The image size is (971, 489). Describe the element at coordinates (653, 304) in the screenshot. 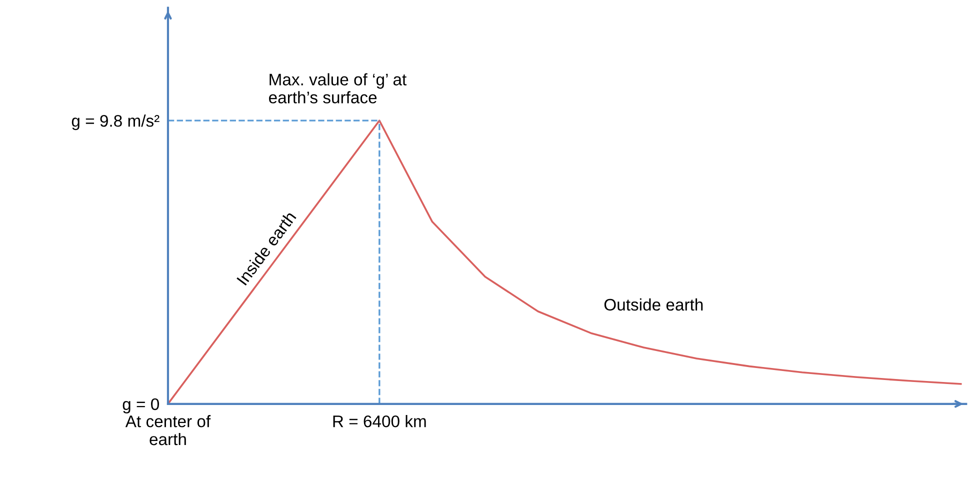

I see `annotation: Outside earth` at that location.